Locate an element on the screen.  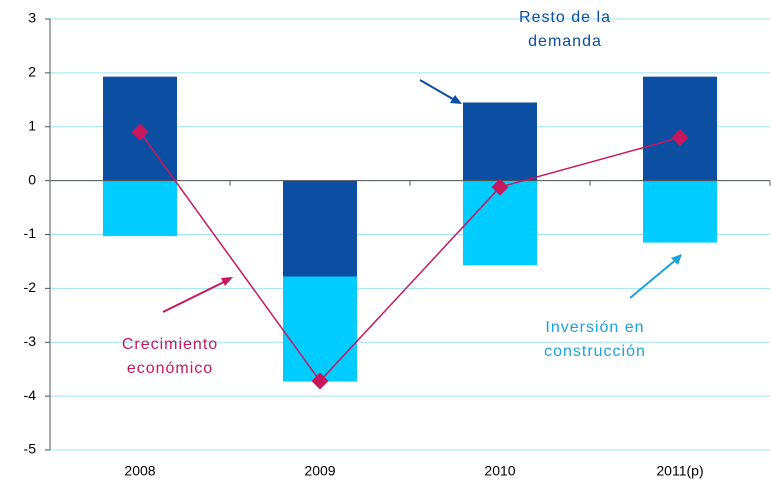
x-tick-label: 2010 is located at coordinates (499, 471).